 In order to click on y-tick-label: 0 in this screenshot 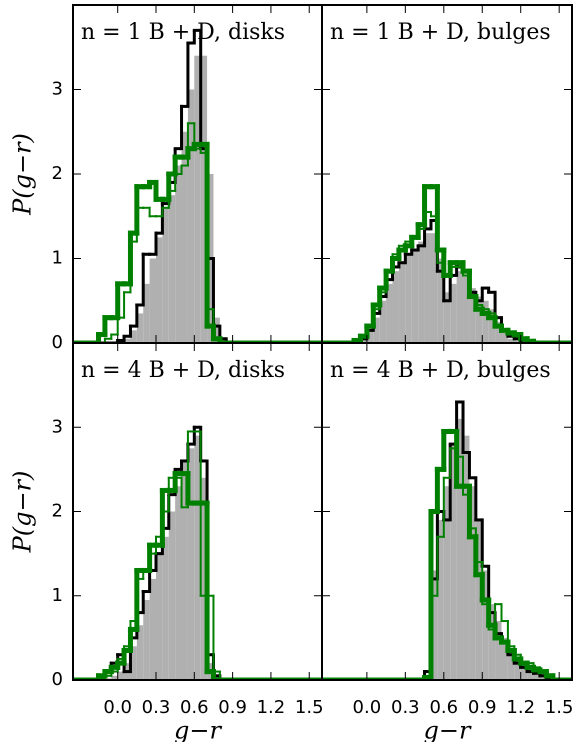, I will do `click(57, 679)`.